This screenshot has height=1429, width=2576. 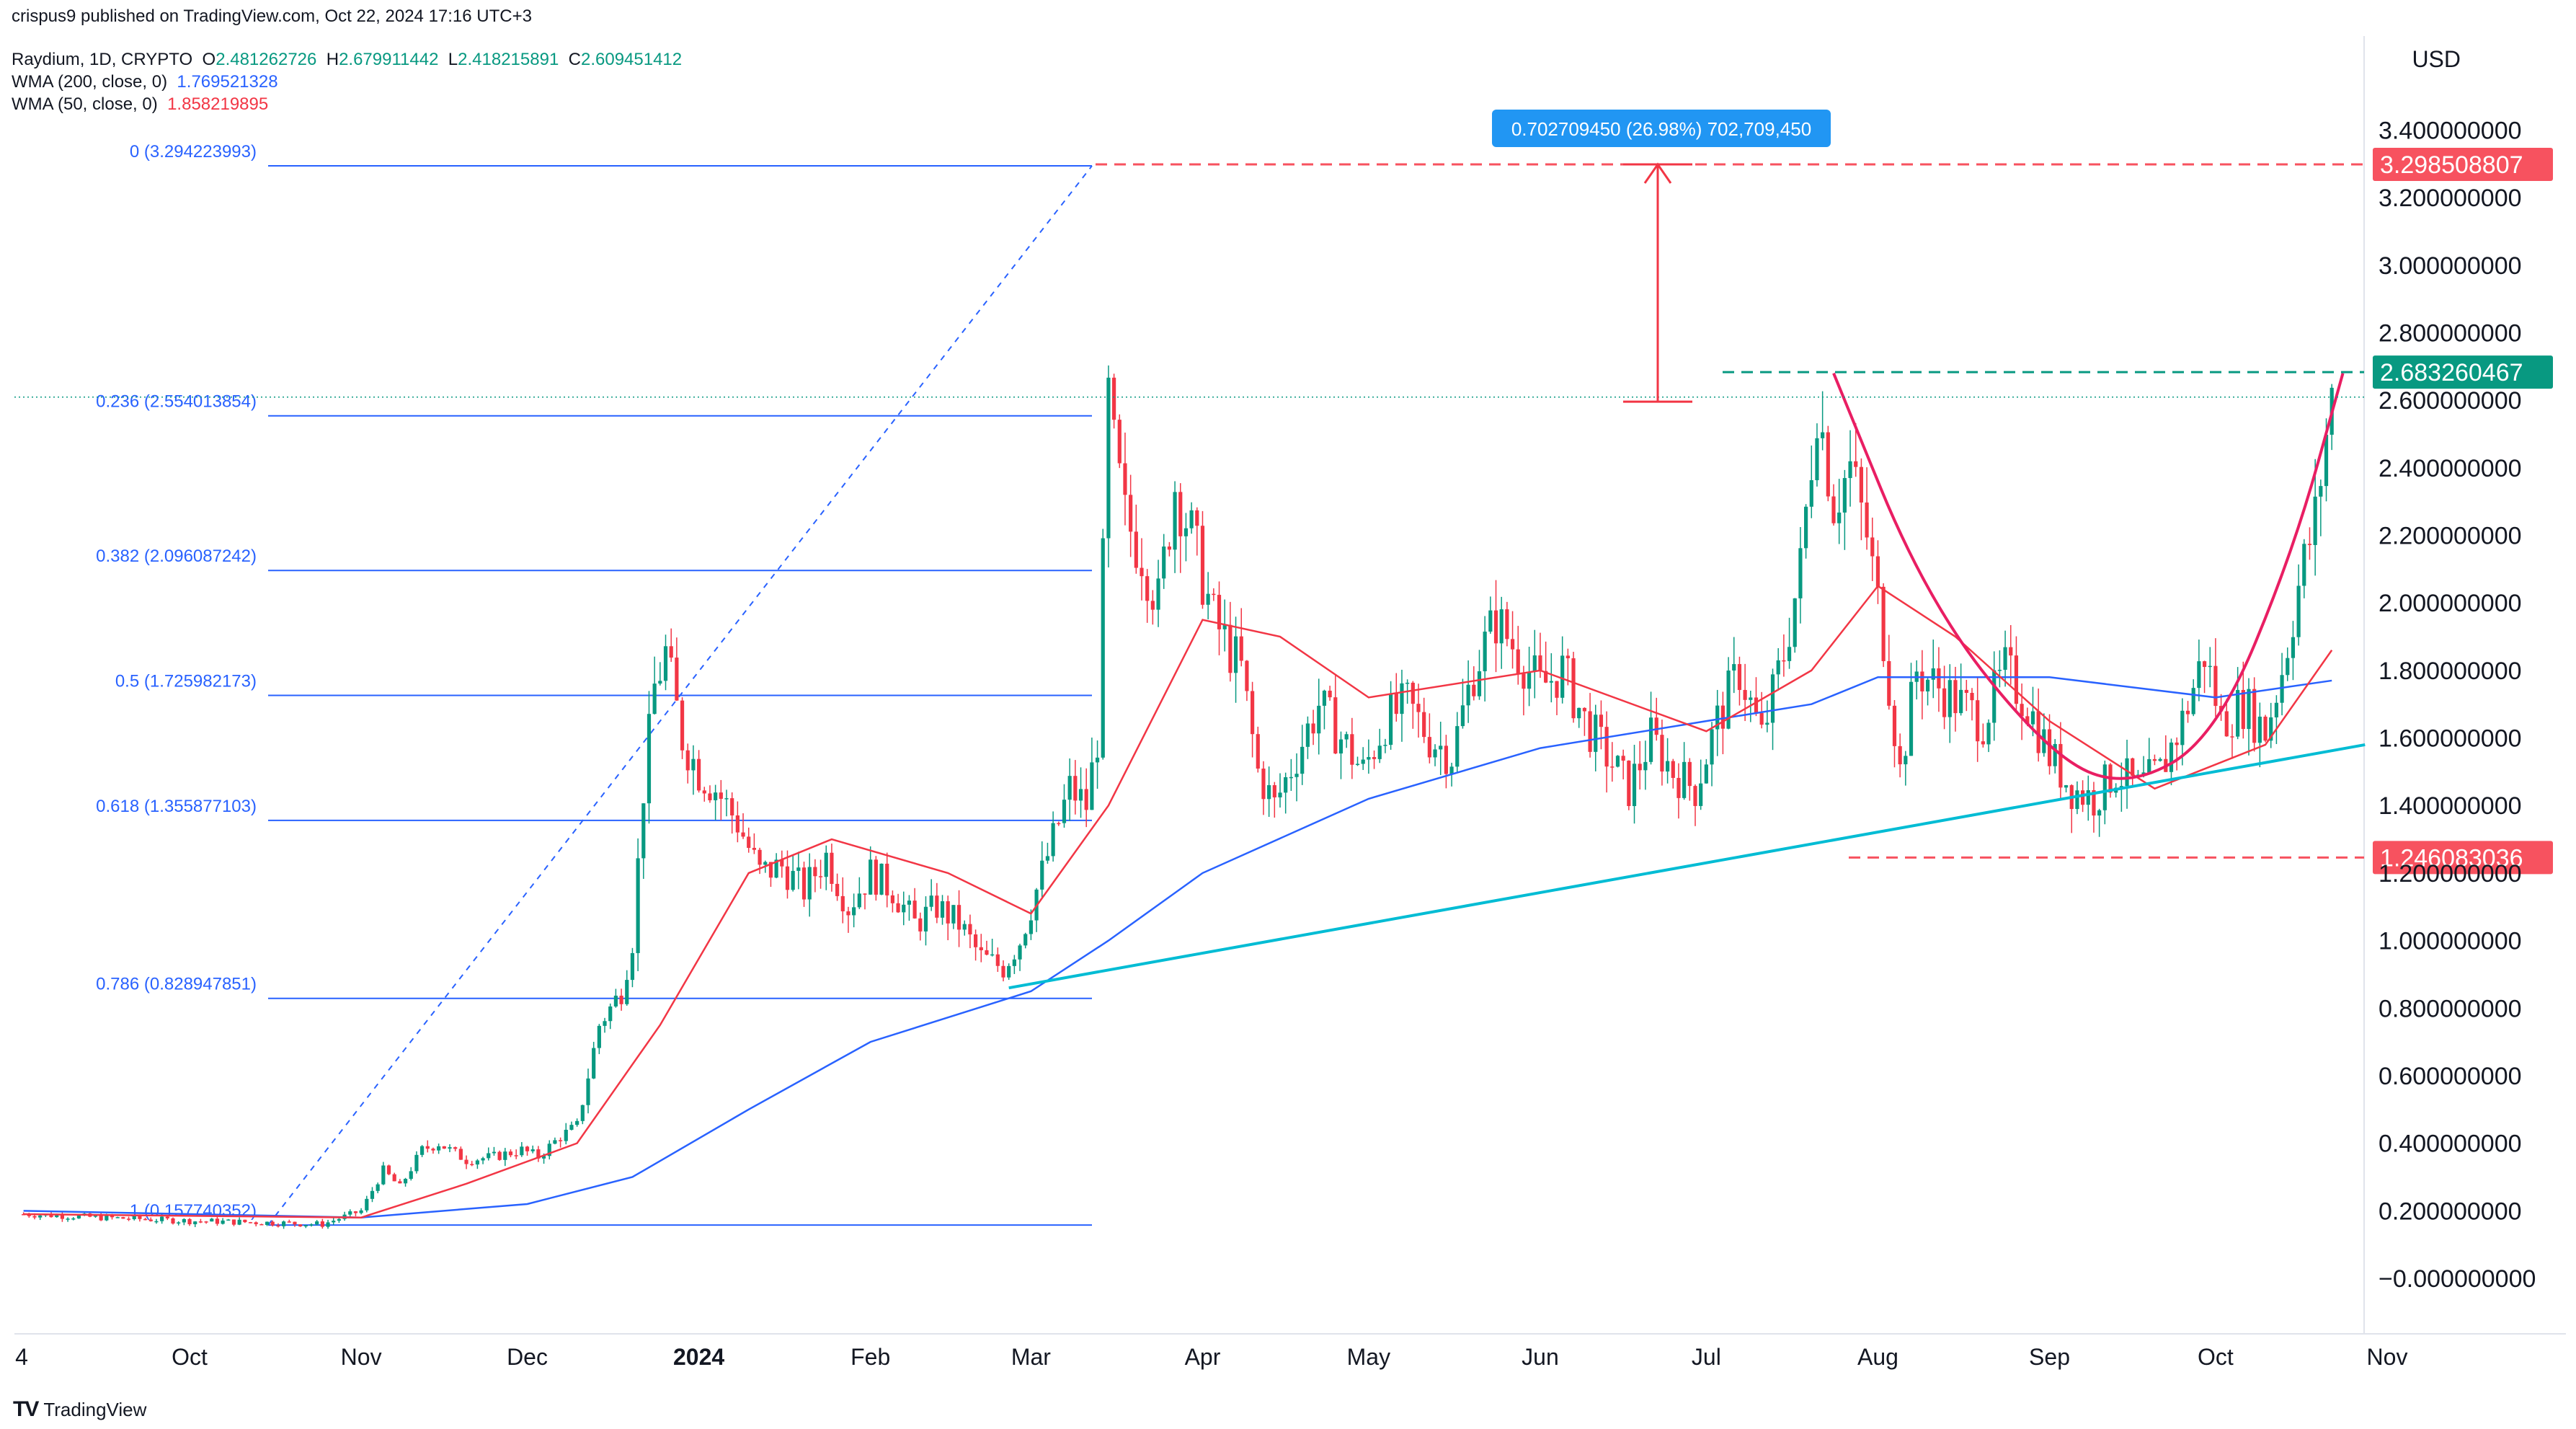 I want to click on y-tick-label: 1.000000000, so click(x=2450, y=941).